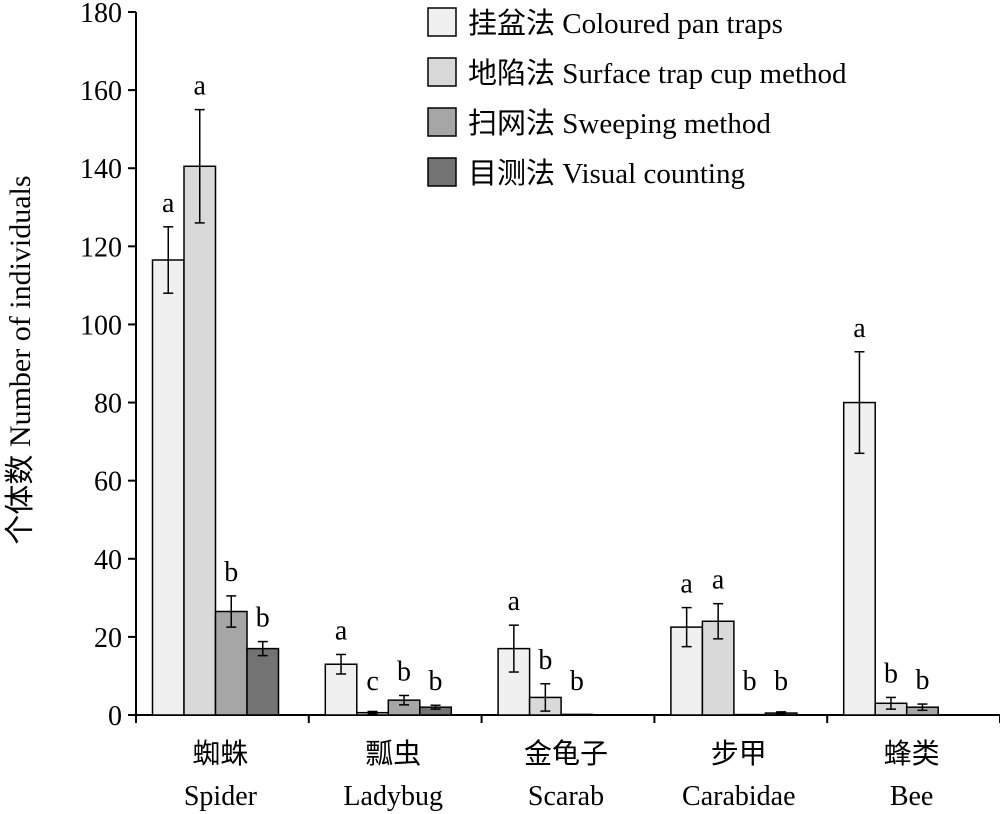 The width and height of the screenshot is (1000, 814). What do you see at coordinates (115, 716) in the screenshot?
I see `y-tick-label: 0` at bounding box center [115, 716].